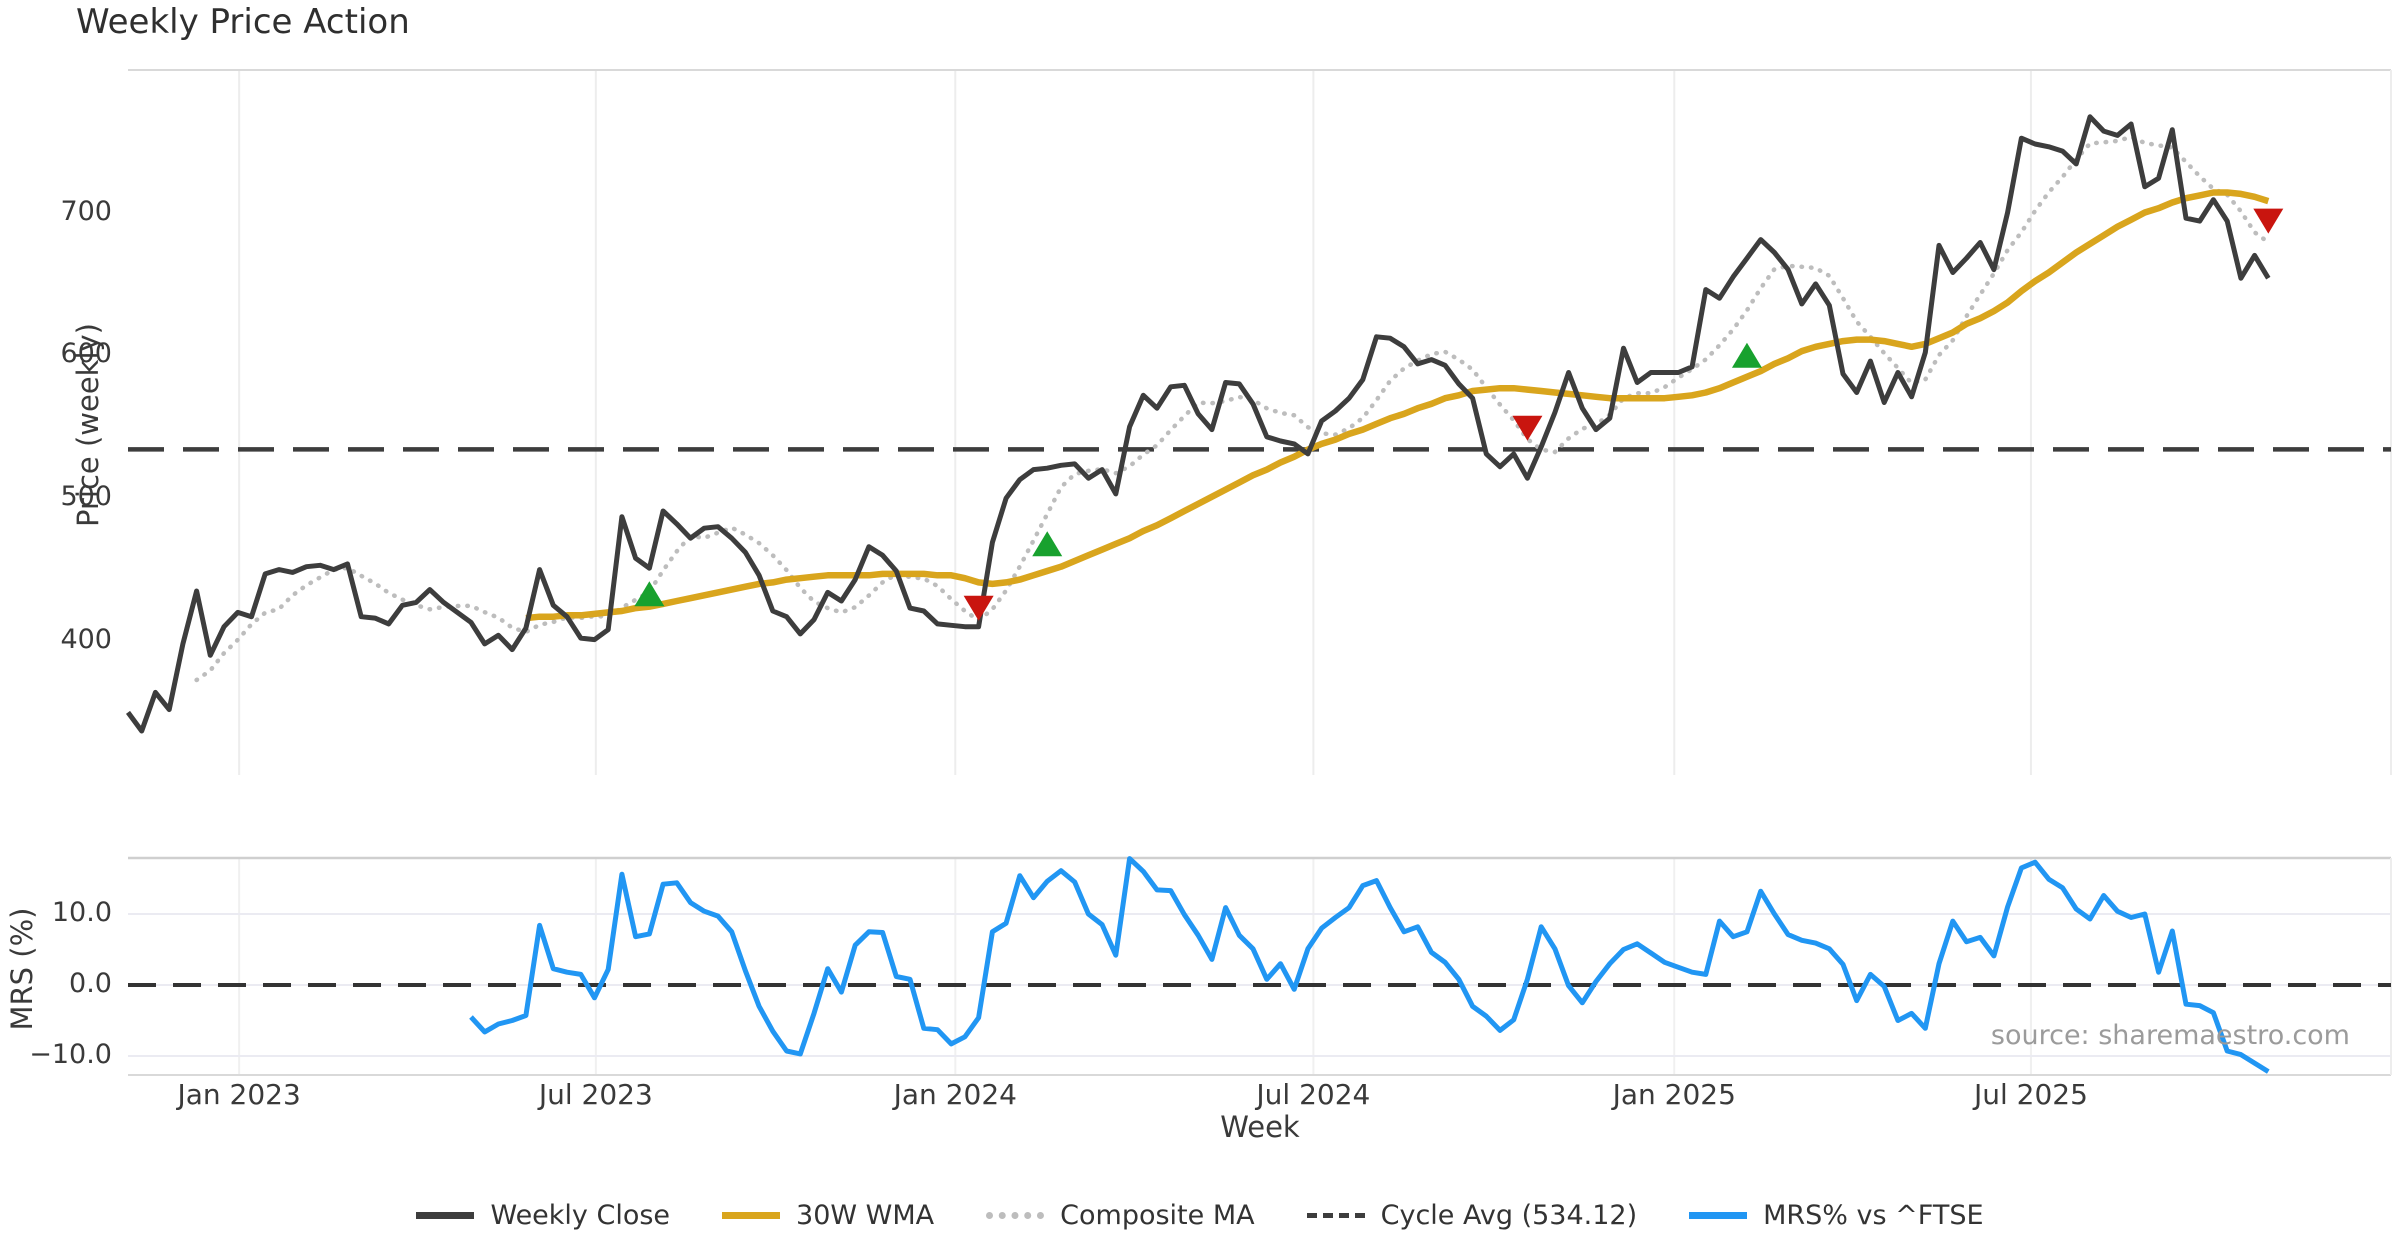 The width and height of the screenshot is (2400, 1260). Describe the element at coordinates (1157, 1215) in the screenshot. I see `legend-label: Composite MA` at that location.